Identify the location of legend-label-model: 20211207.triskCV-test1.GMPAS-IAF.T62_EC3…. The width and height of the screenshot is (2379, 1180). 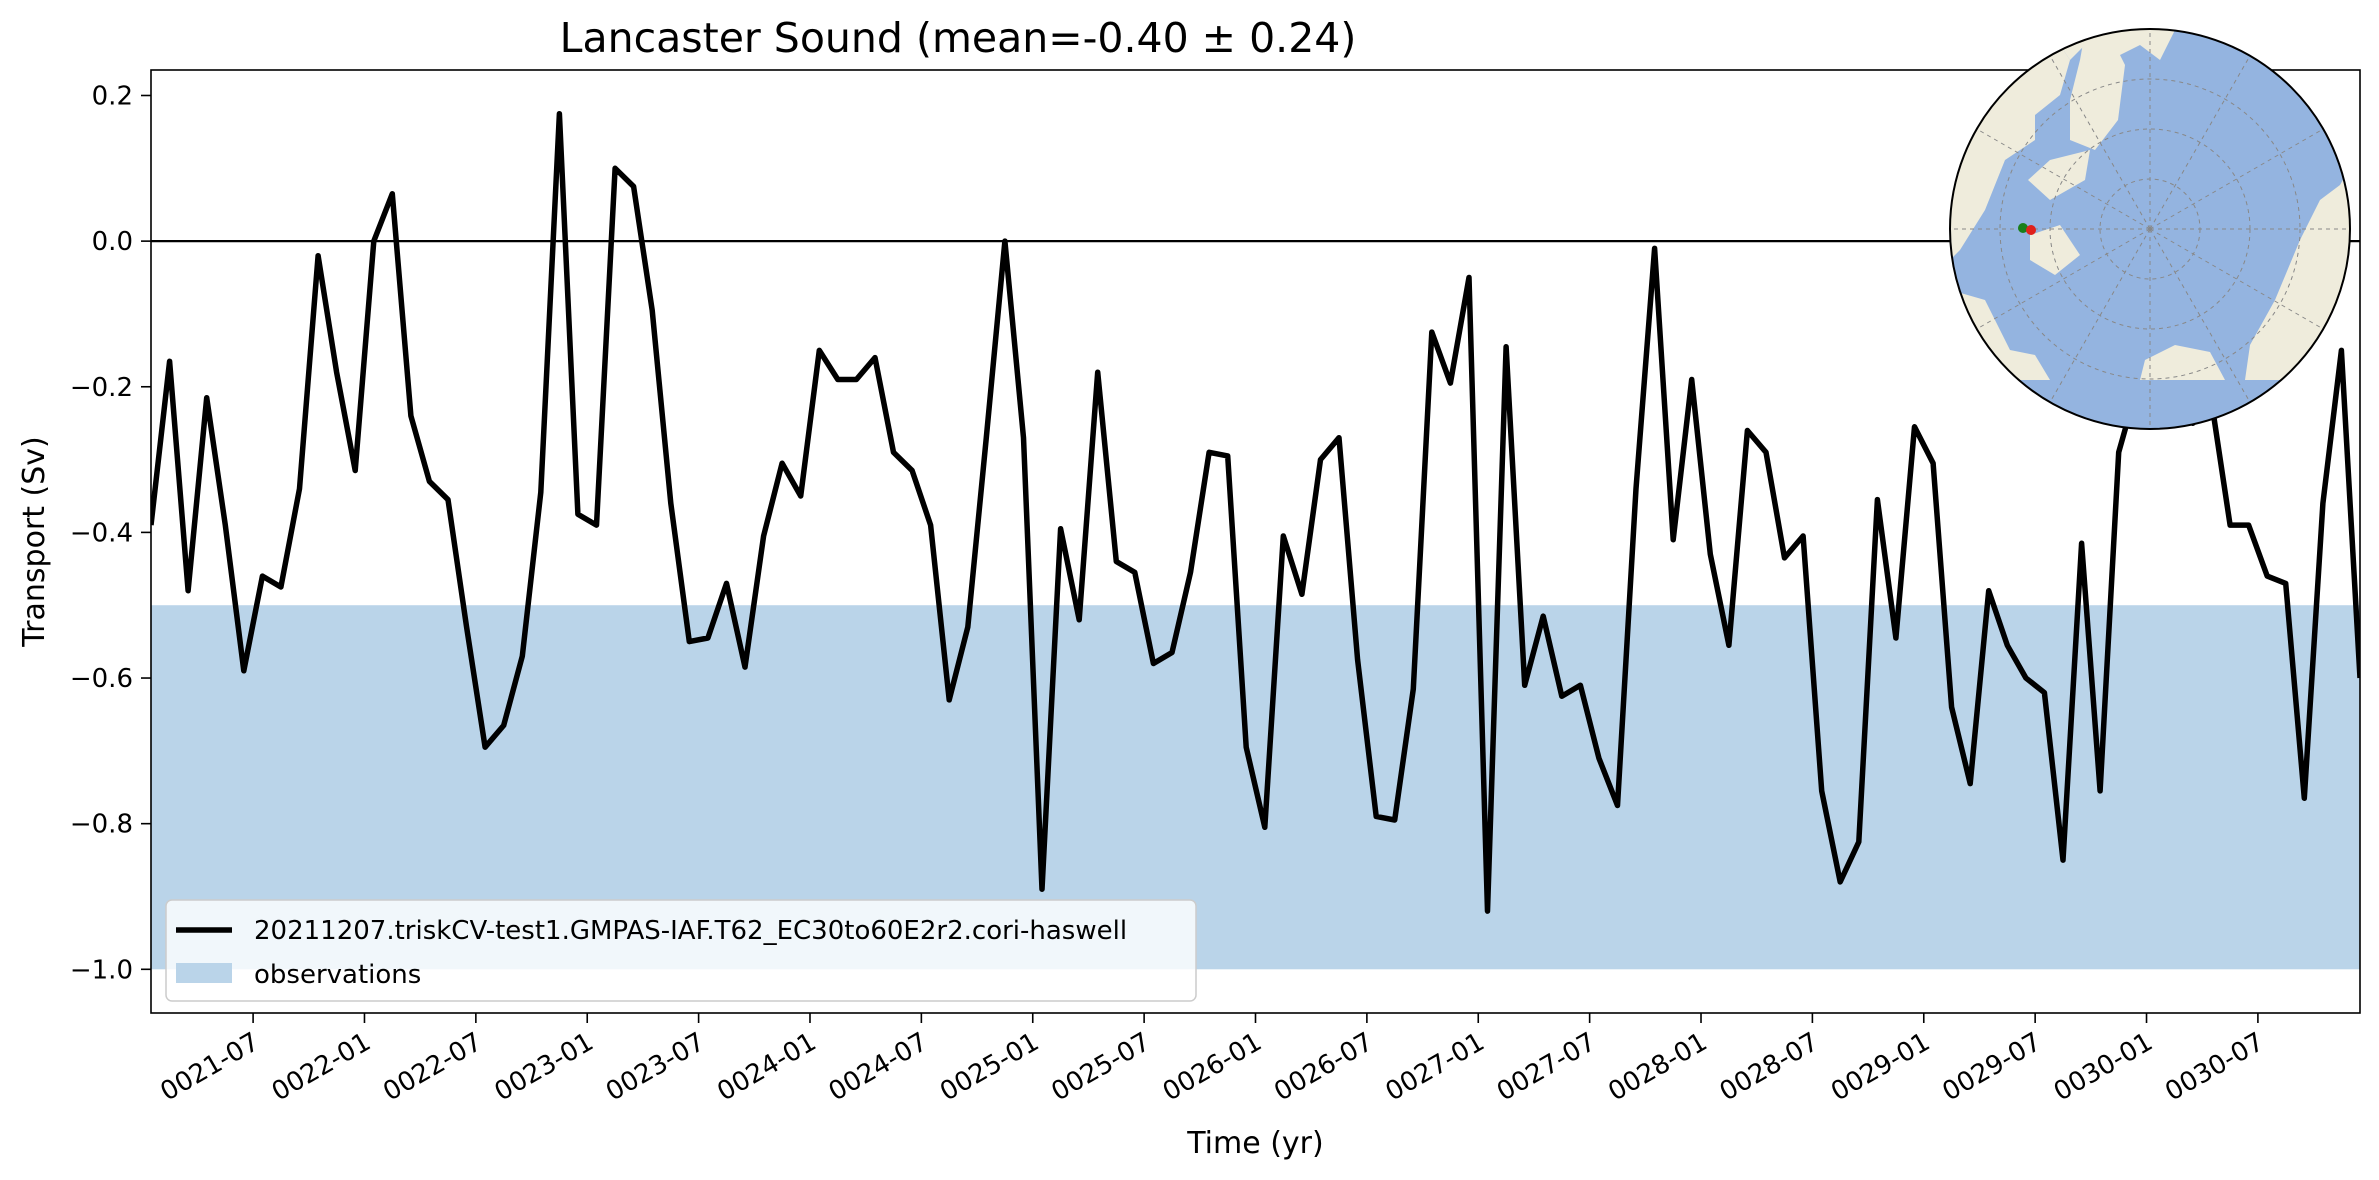
(690, 931).